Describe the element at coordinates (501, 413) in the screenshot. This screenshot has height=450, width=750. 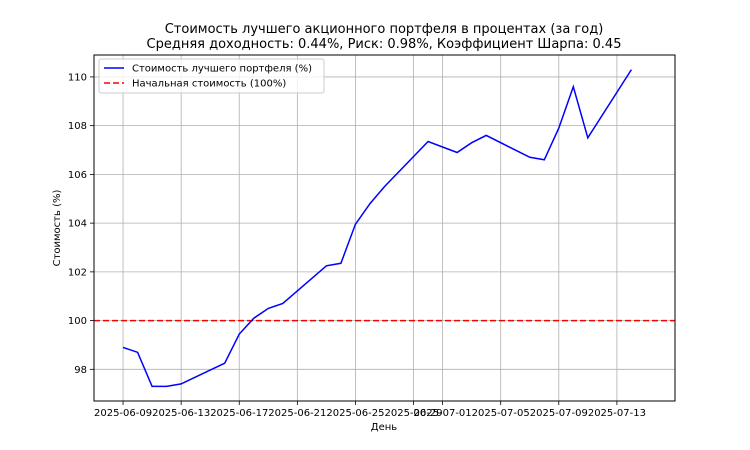
I see `x-tick-label: 2025-07-05` at that location.